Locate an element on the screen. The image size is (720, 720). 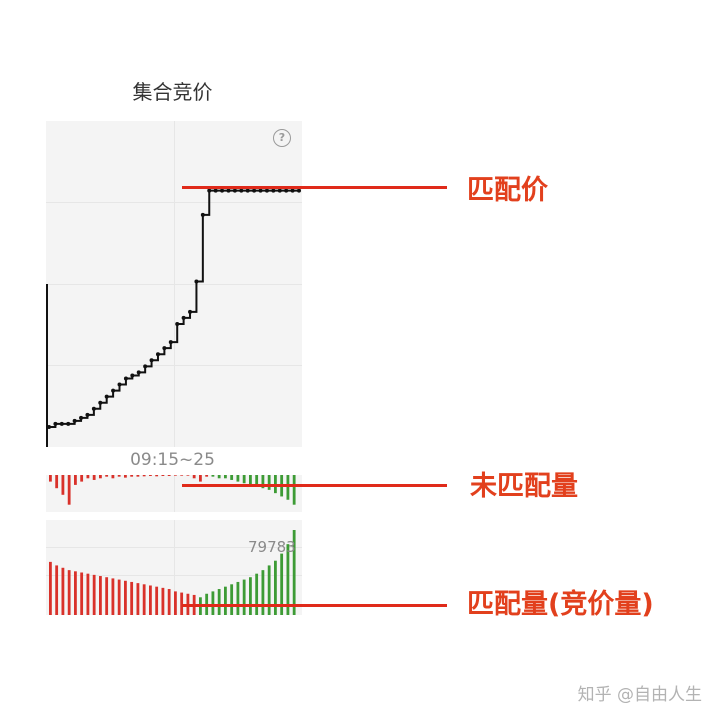
annotation-line-unmatched-volume is located at coordinates (314, 485).